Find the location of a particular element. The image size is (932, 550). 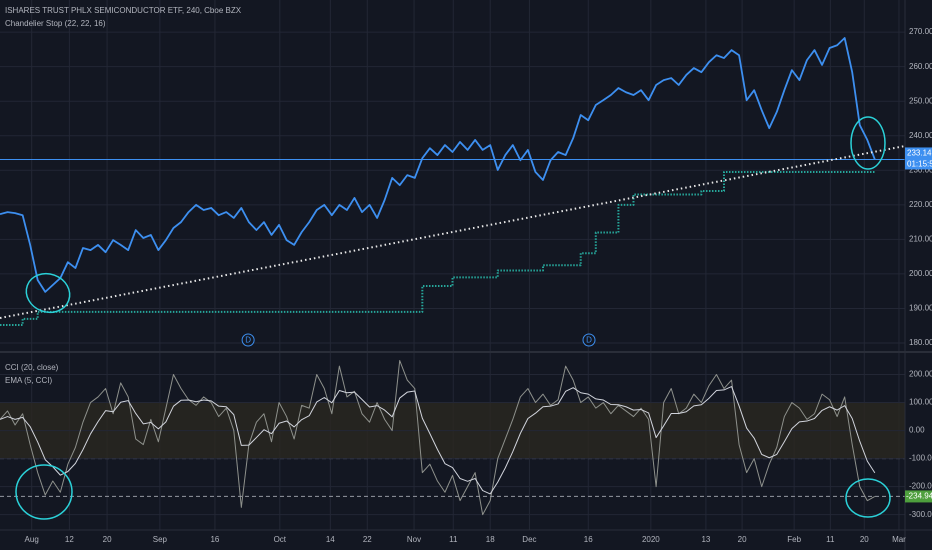

x-tick-label: 2020 is located at coordinates (651, 539).